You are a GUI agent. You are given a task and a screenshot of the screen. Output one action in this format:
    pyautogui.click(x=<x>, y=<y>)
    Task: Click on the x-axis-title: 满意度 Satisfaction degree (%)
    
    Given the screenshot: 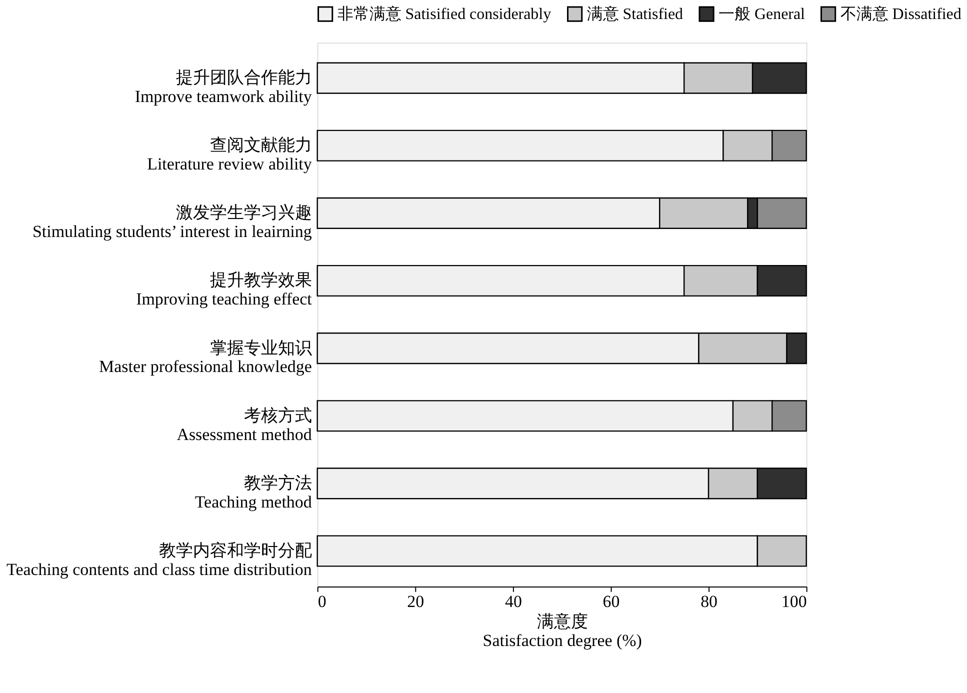 What is the action you would take?
    pyautogui.click(x=562, y=631)
    